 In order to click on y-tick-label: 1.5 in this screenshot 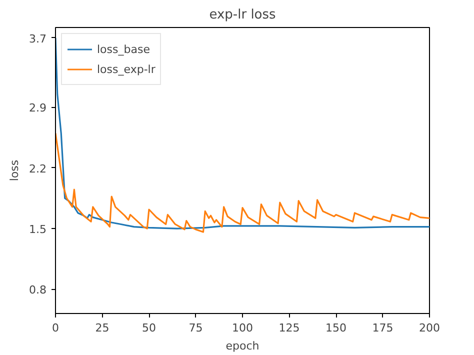, I will do `click(38, 229)`.